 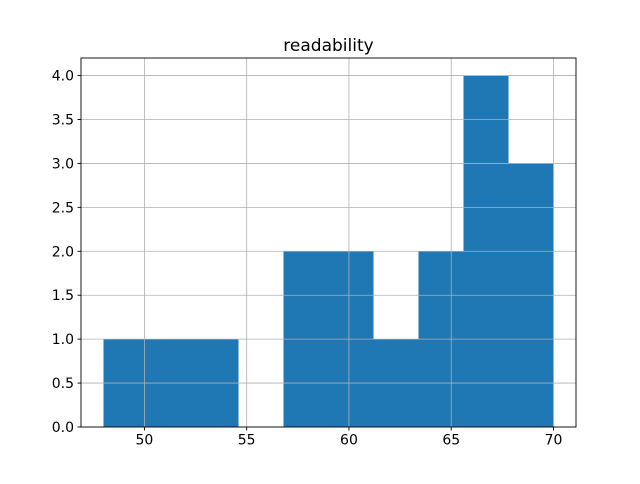 I want to click on x-tick-label: 55, so click(x=247, y=441).